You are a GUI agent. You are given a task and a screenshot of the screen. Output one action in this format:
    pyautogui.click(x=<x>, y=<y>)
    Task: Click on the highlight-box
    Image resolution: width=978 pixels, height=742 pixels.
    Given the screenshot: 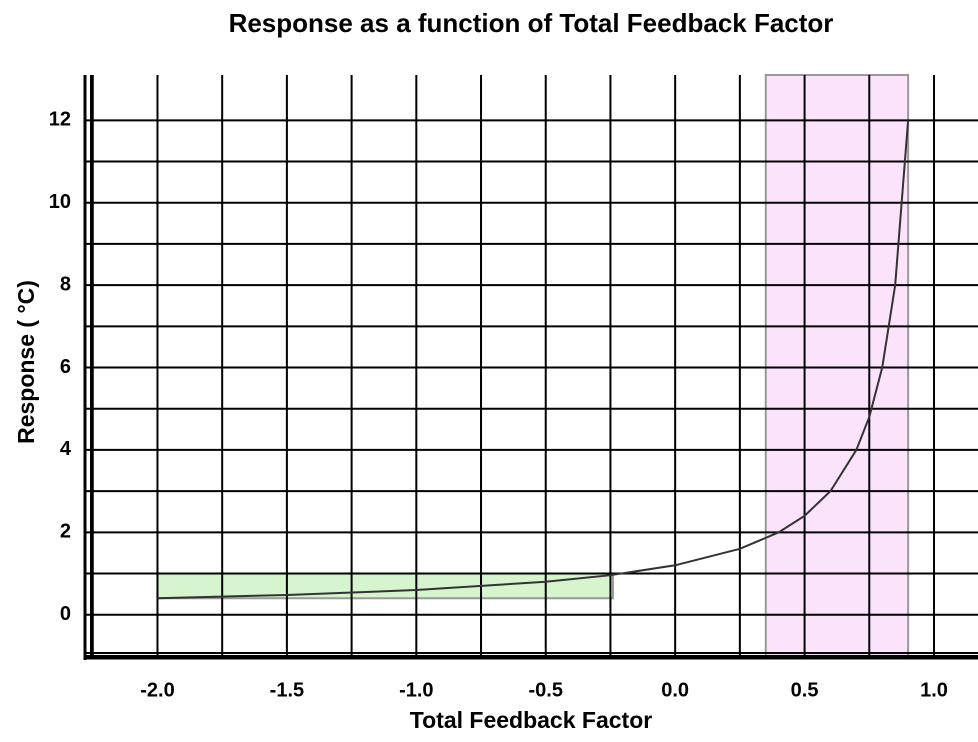 What is the action you would take?
    pyautogui.click(x=385, y=586)
    